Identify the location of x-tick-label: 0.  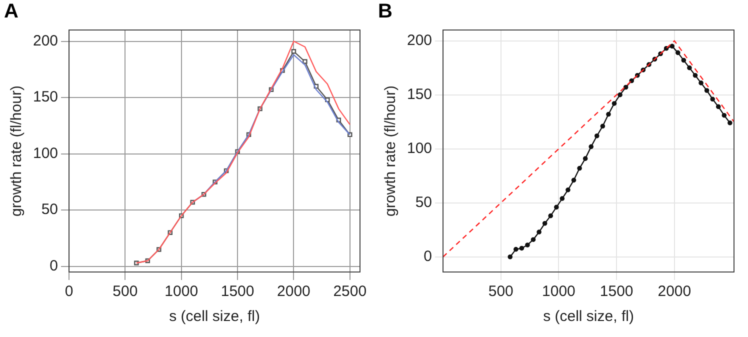
(69, 291).